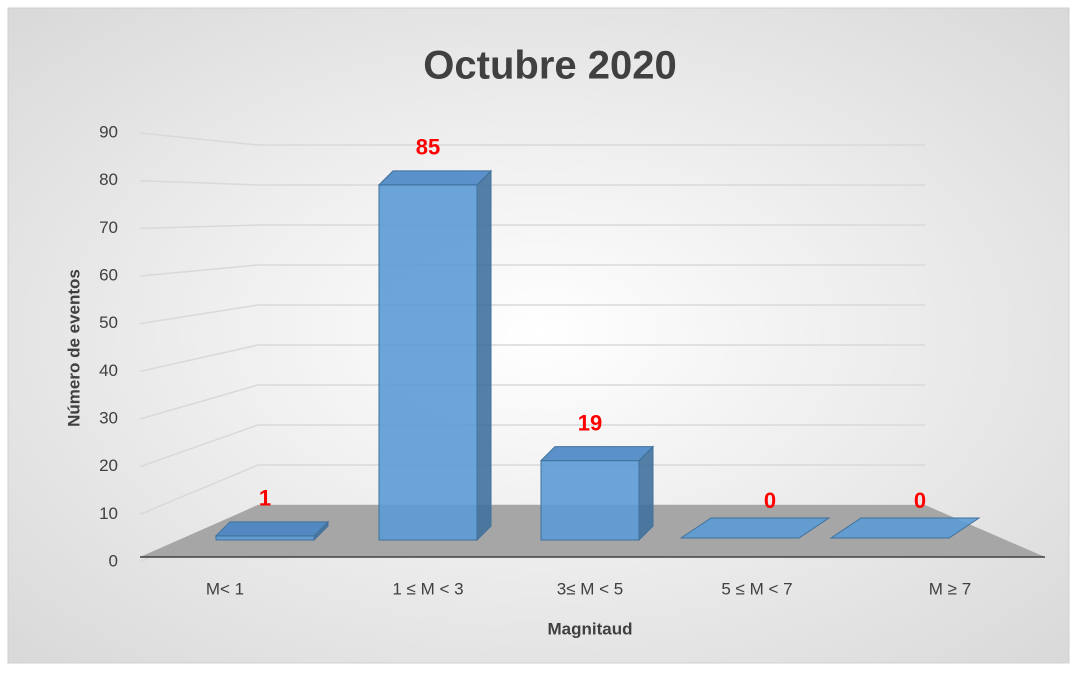 The image size is (1077, 675). Describe the element at coordinates (427, 588) in the screenshot. I see `x-tick-label: 1 ≤ M < 3` at that location.